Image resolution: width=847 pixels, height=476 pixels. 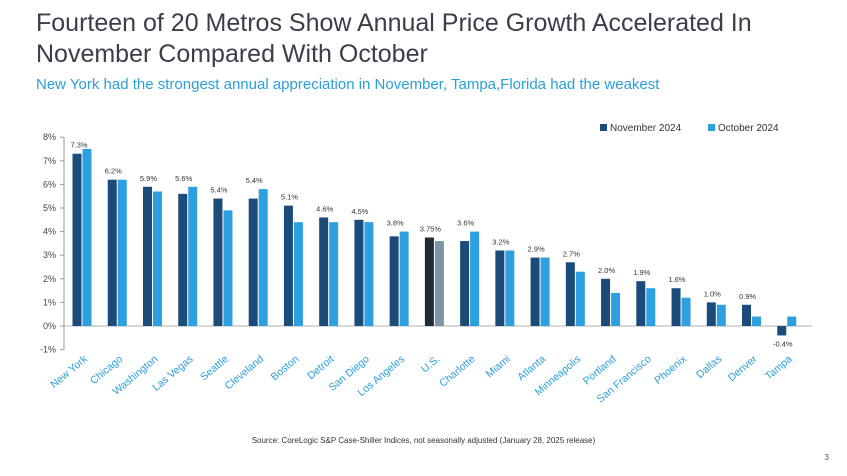 What do you see at coordinates (49, 137) in the screenshot?
I see `y-tick-label: 8%` at bounding box center [49, 137].